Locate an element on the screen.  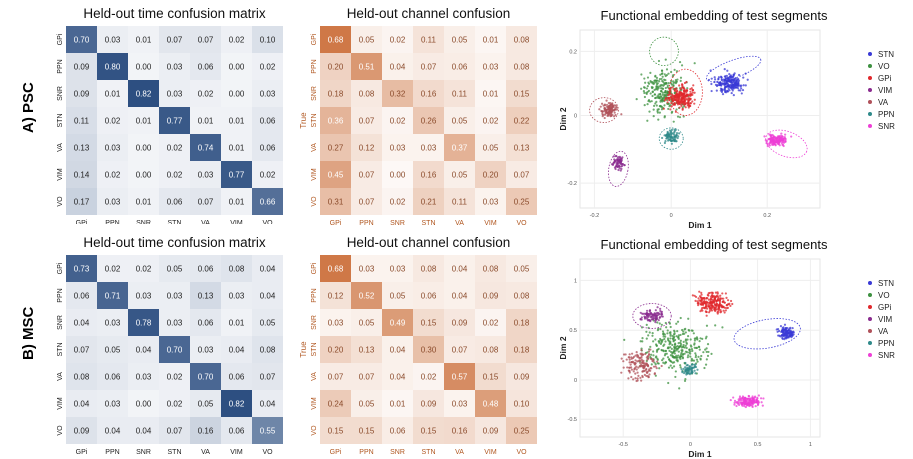
legend-marker is located at coordinates (870, 319).